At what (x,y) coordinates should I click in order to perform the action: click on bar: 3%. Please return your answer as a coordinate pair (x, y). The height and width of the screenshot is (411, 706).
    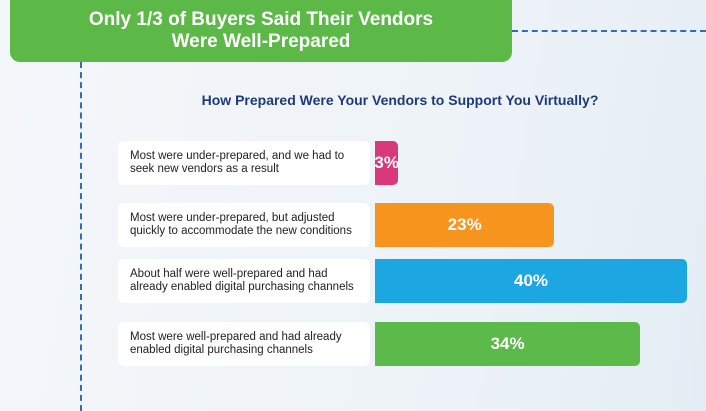
    Looking at the image, I should click on (386, 163).